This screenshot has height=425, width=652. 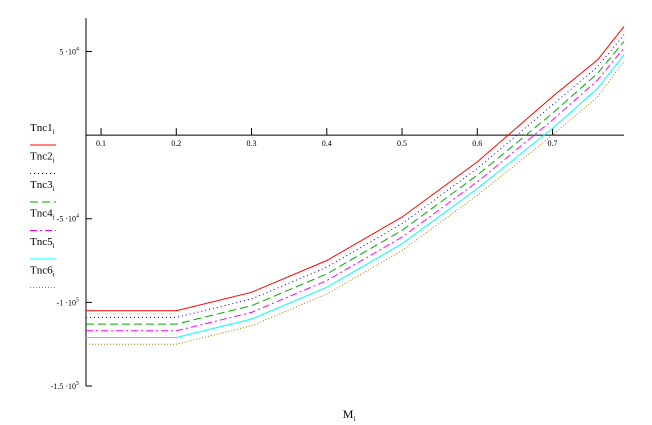 I want to click on legend-label-tnc2: Tnc2i, so click(x=42, y=158).